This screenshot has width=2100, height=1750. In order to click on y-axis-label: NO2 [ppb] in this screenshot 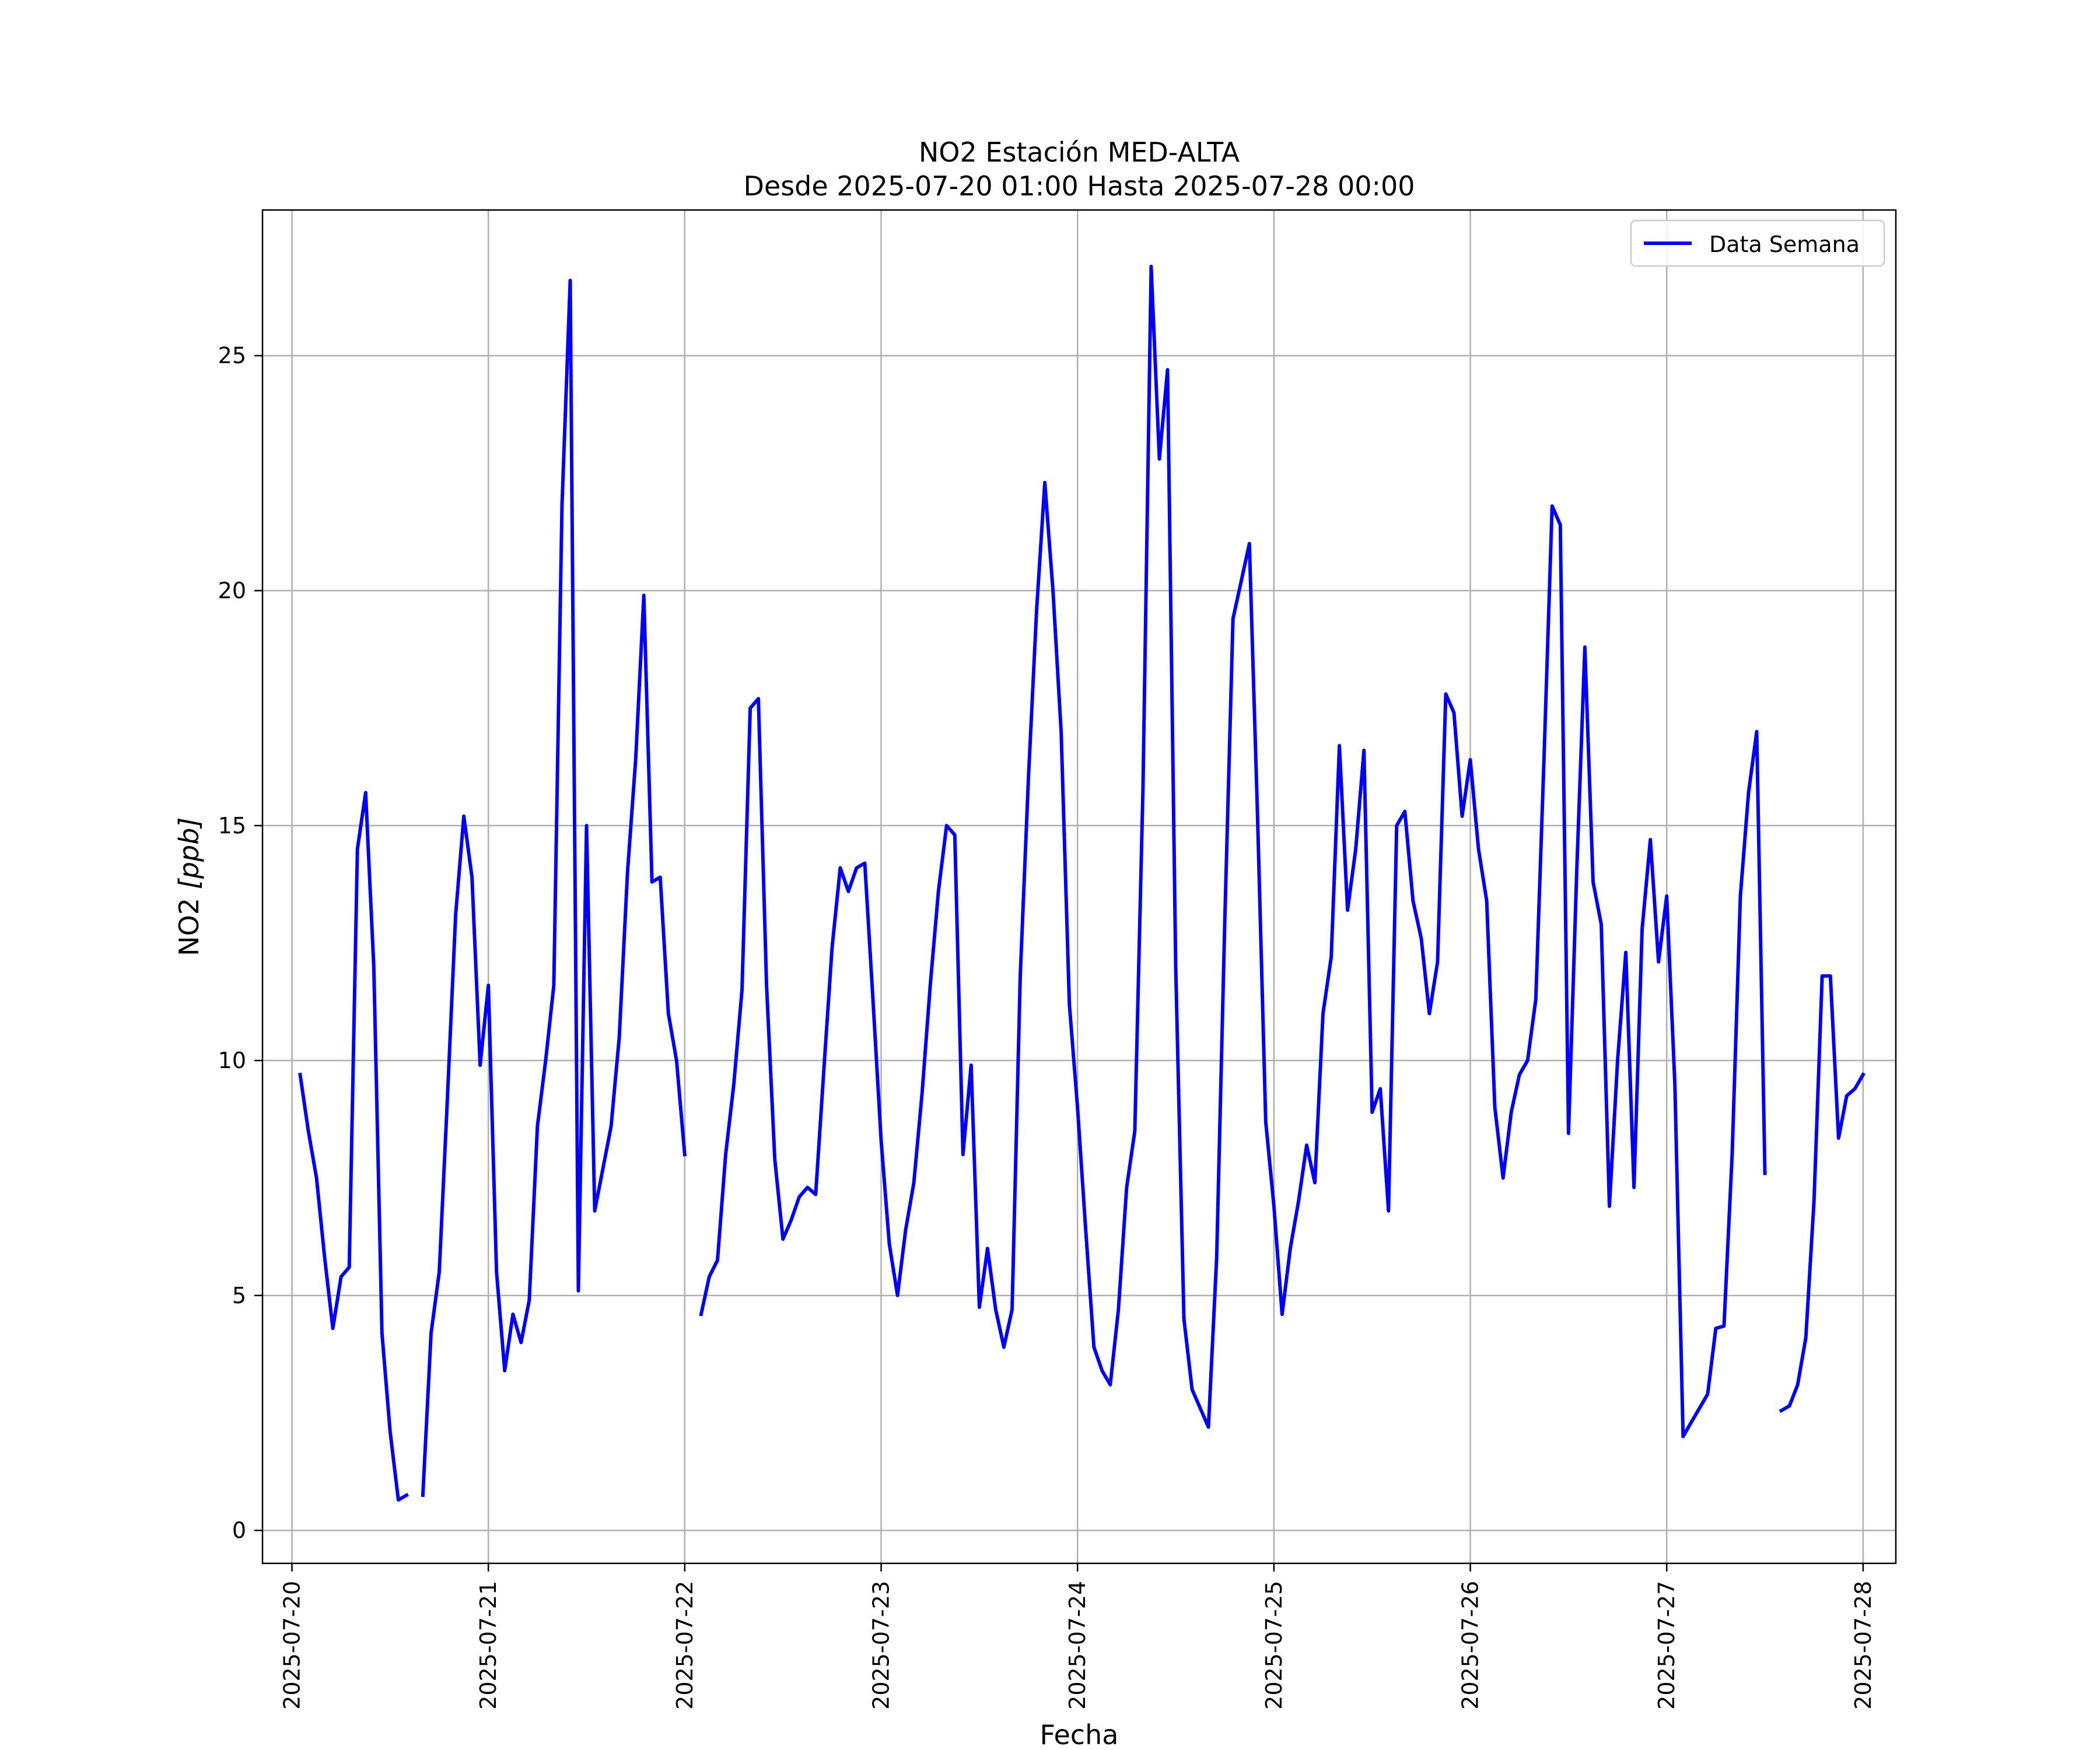, I will do `click(189, 886)`.